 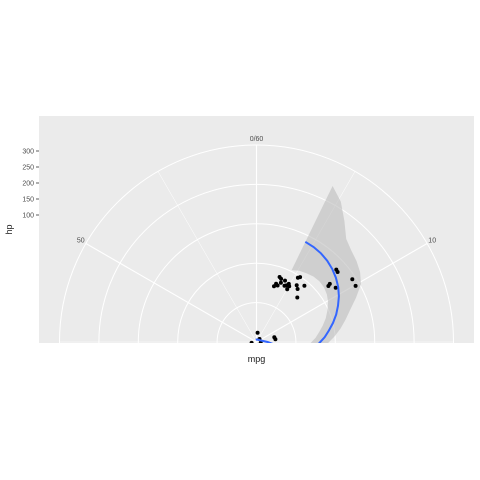 I want to click on r-tick-label: 100, so click(x=28, y=216).